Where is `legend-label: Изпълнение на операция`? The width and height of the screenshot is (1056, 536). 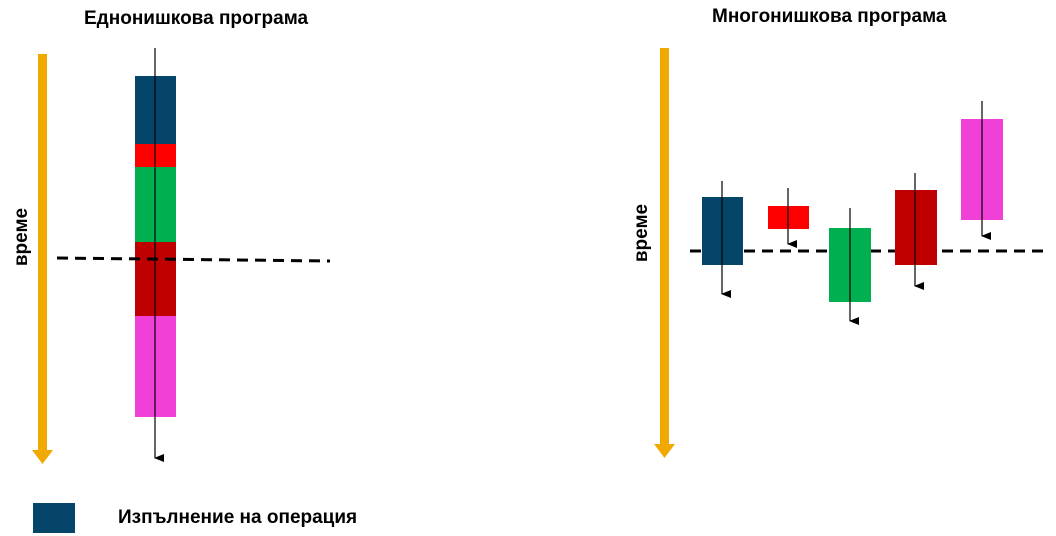
legend-label: Изпълнение на операция is located at coordinates (238, 517).